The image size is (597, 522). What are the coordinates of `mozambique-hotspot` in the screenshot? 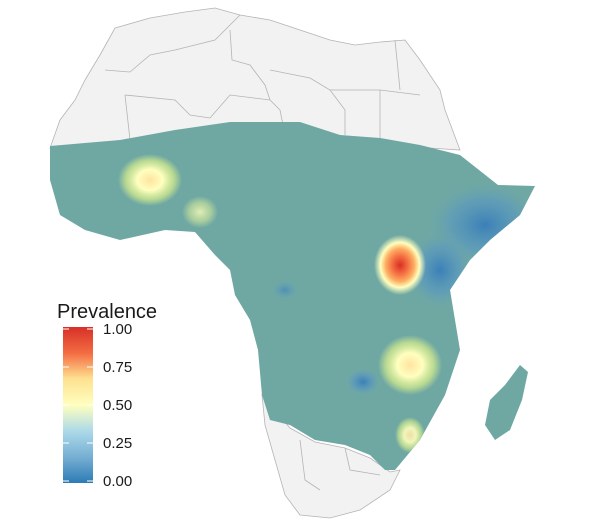 It's located at (410, 435).